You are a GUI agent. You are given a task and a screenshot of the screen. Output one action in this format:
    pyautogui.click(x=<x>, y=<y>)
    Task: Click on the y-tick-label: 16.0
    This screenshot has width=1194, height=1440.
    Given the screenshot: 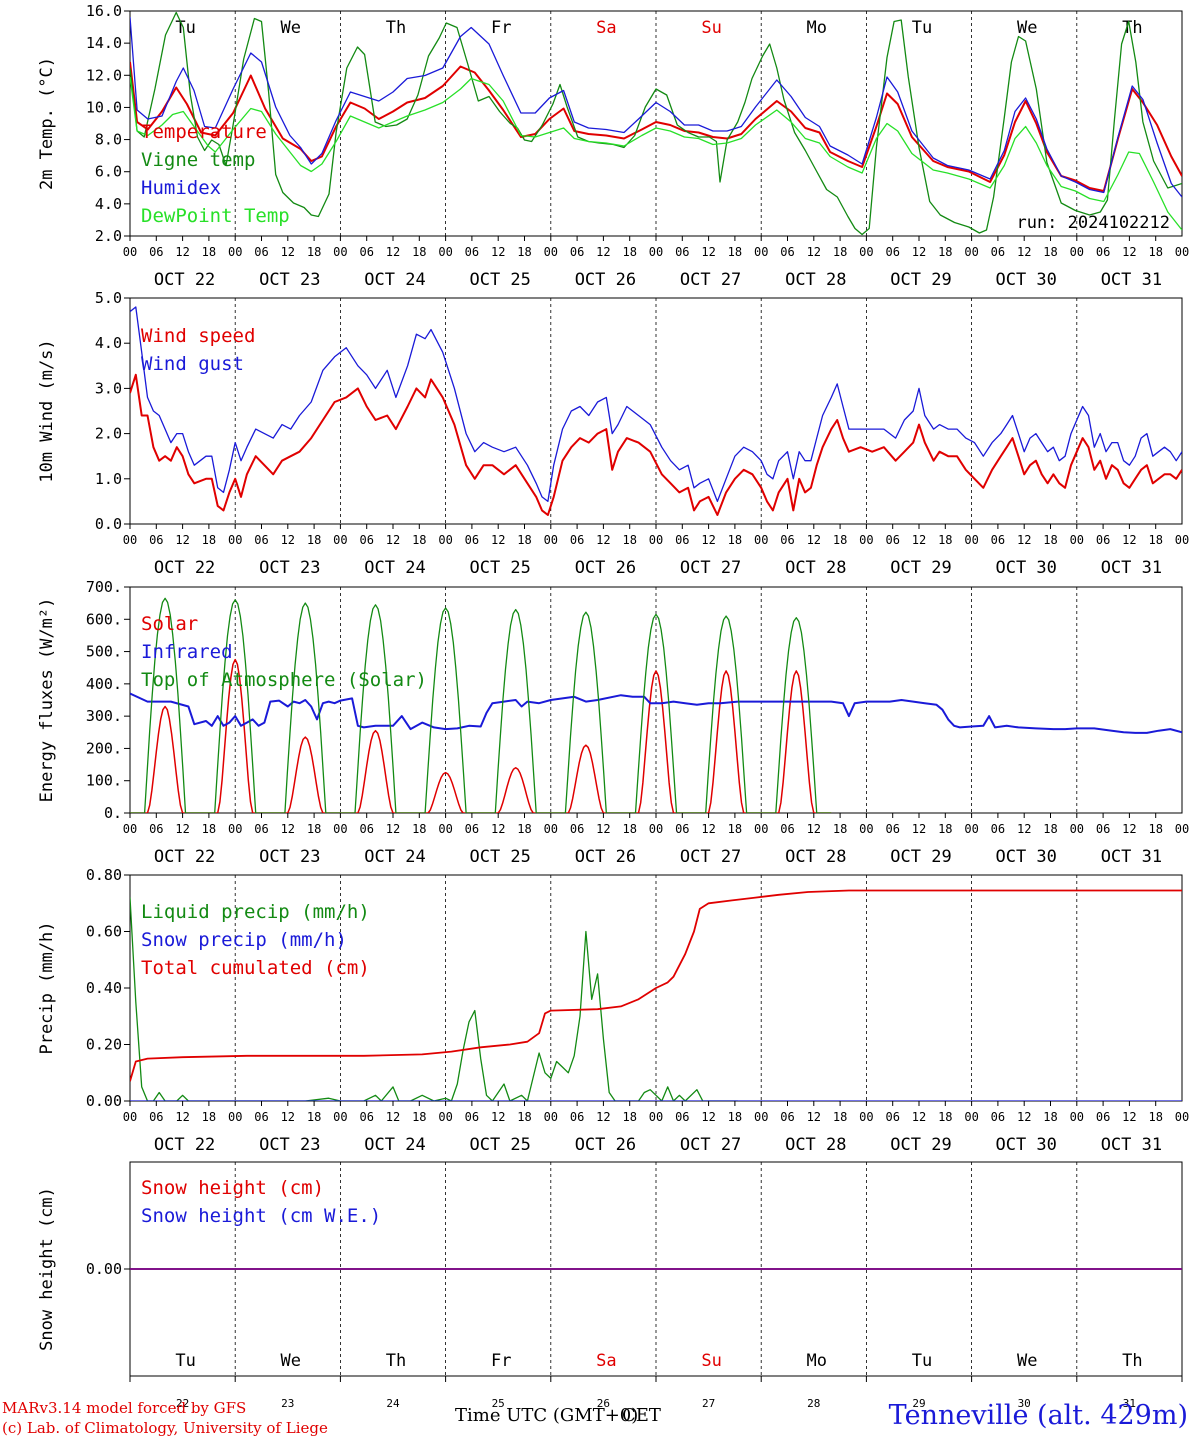 What is the action you would take?
    pyautogui.click(x=104, y=11)
    